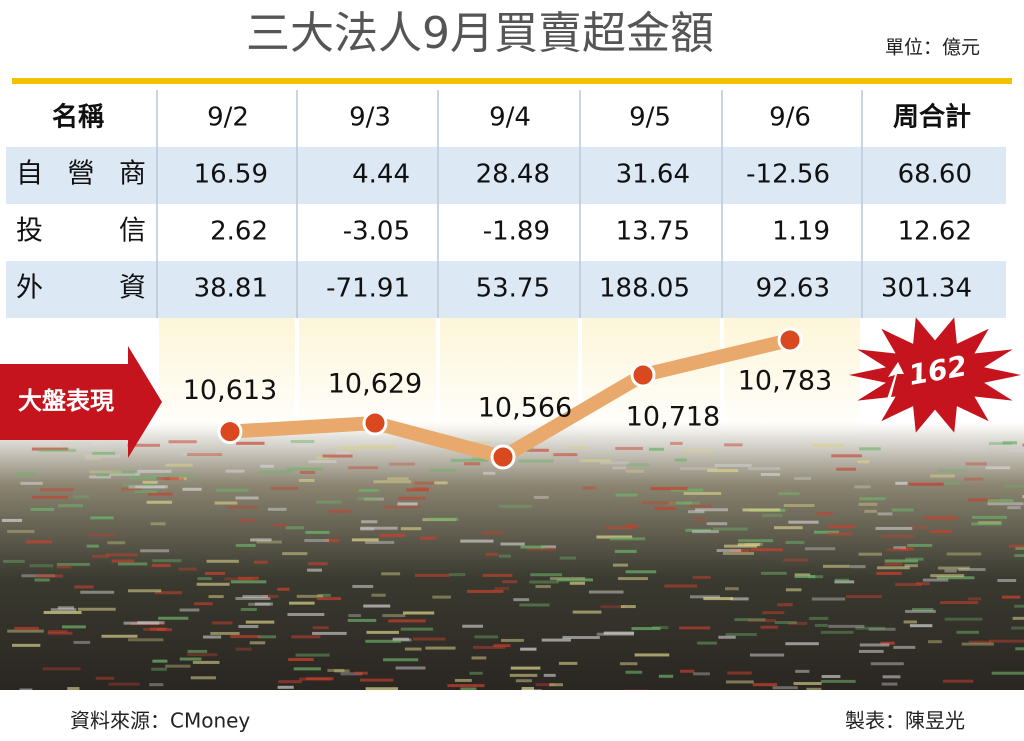  I want to click on cell: 28.48, so click(513, 175).